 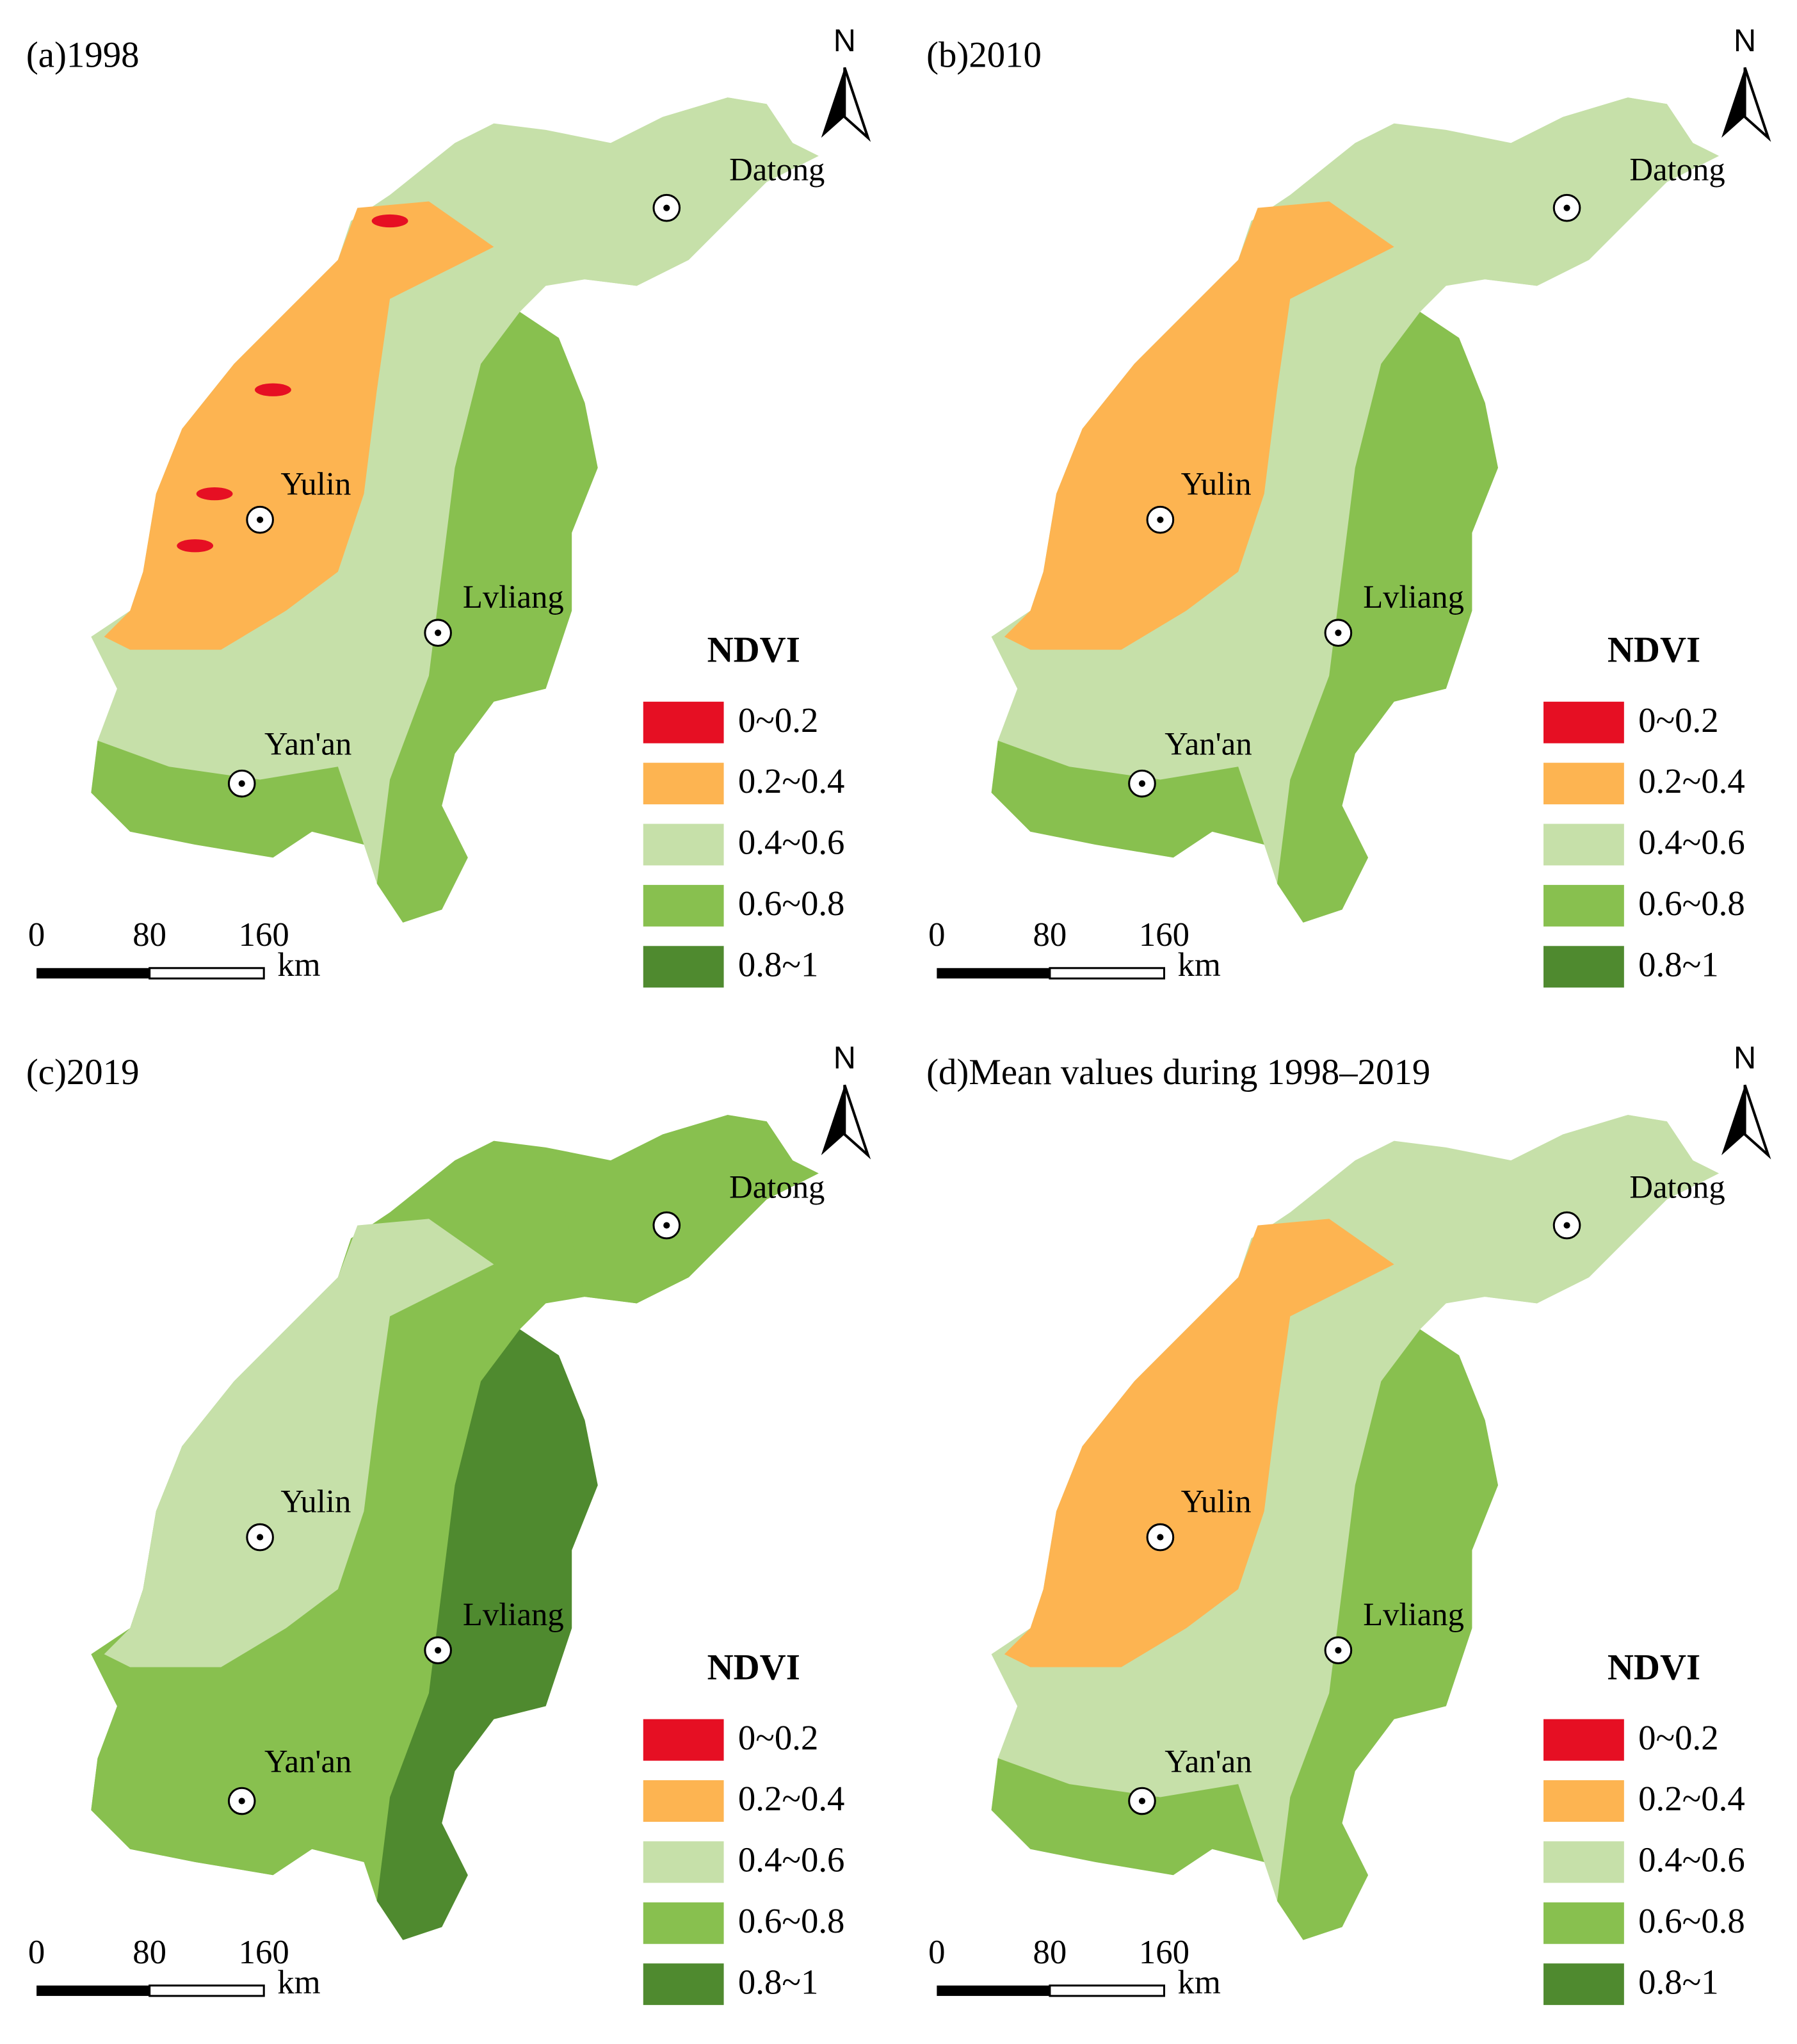 What do you see at coordinates (1178, 1072) in the screenshot?
I see `panel-title: (d)Mean values during 1998–2019` at bounding box center [1178, 1072].